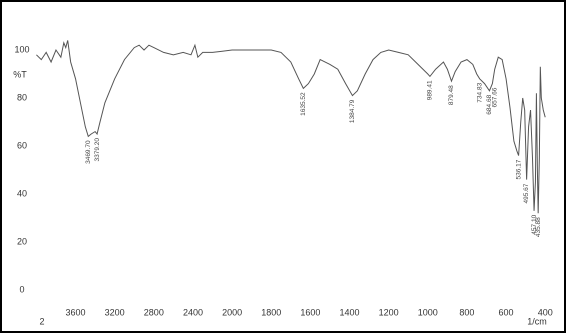  I want to click on peak-label: 879.48, so click(451, 95).